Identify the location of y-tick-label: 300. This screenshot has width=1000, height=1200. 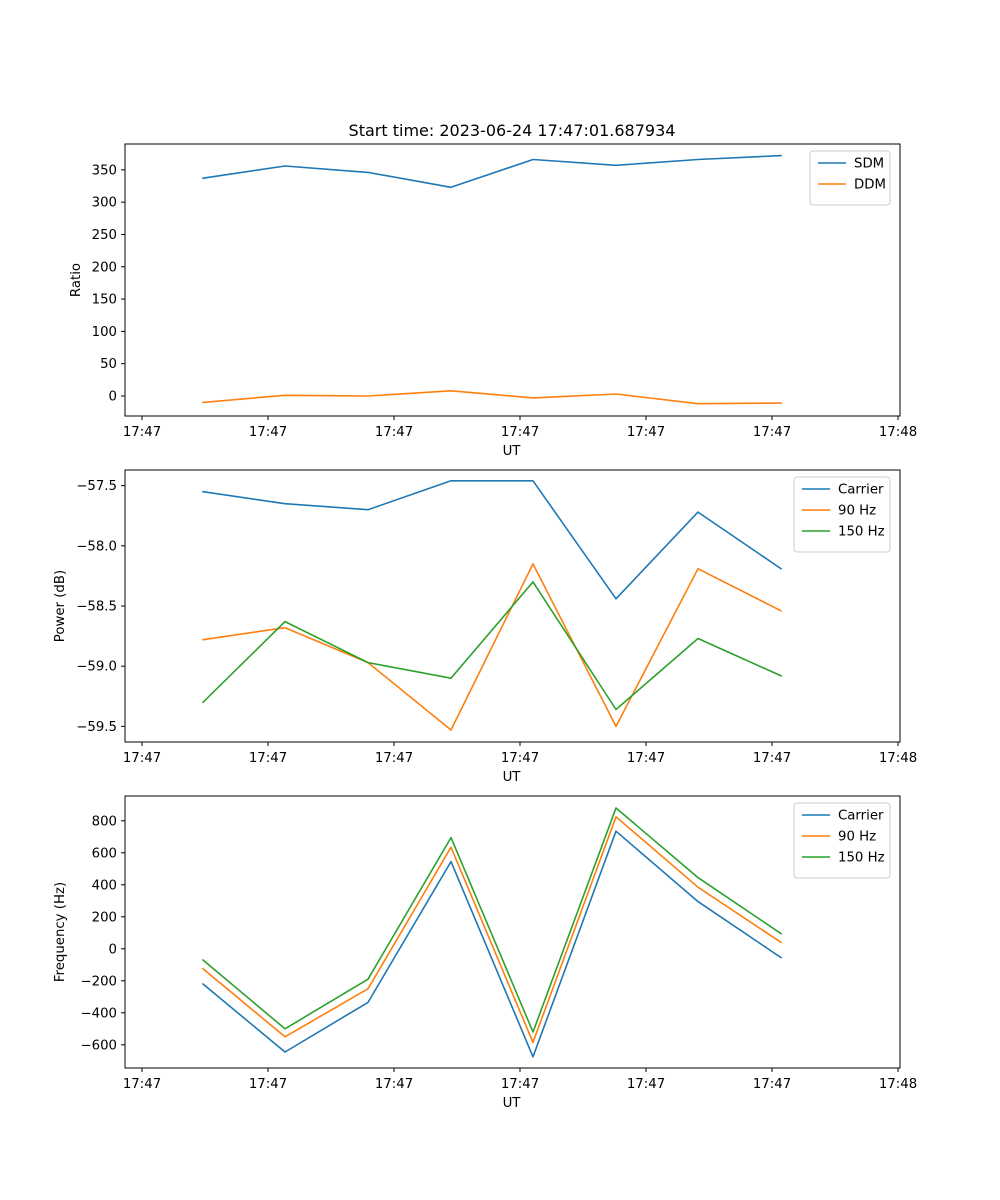
(104, 203).